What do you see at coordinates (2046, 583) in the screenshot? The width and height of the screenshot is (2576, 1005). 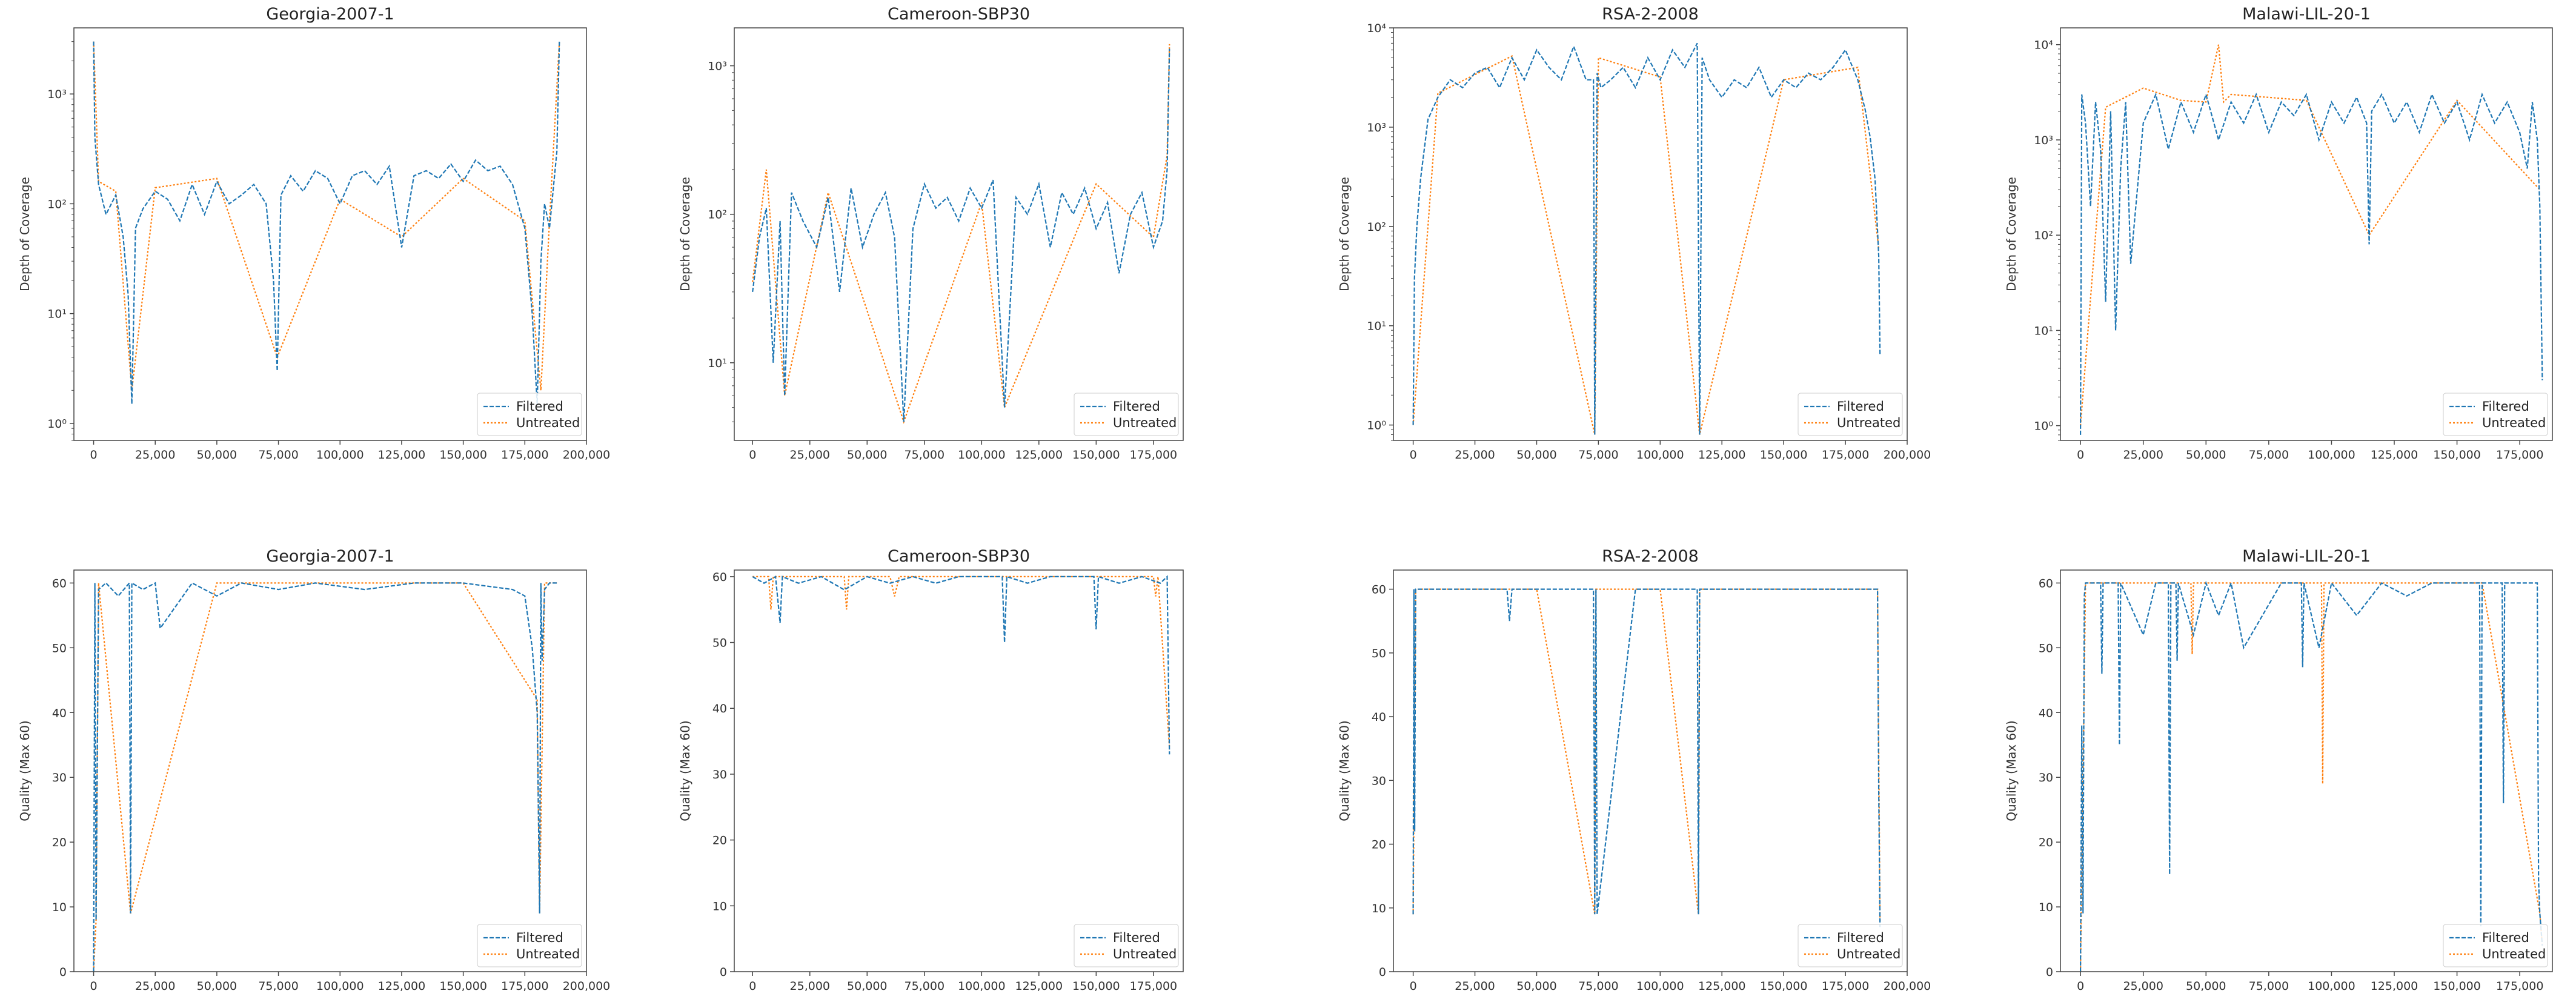 I see `chart-8-ytick-label: 60` at bounding box center [2046, 583].